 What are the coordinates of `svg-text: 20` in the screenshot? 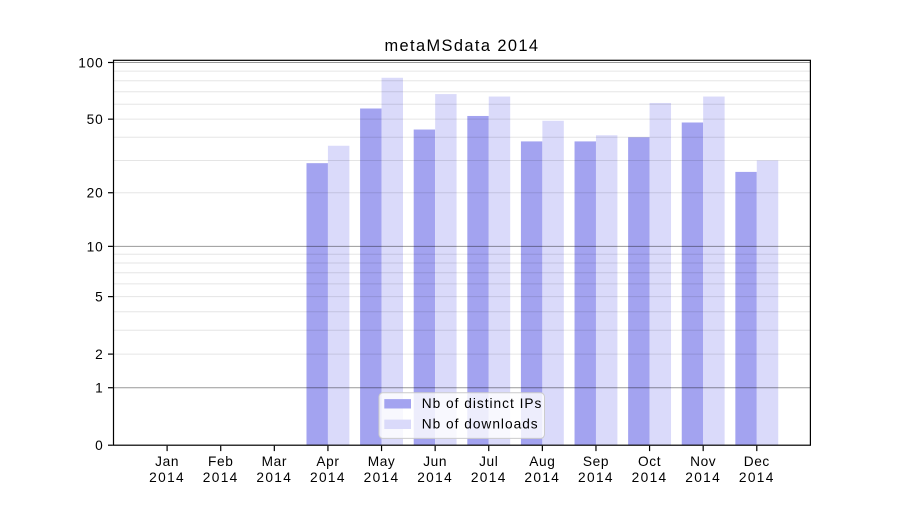 It's located at (95, 193).